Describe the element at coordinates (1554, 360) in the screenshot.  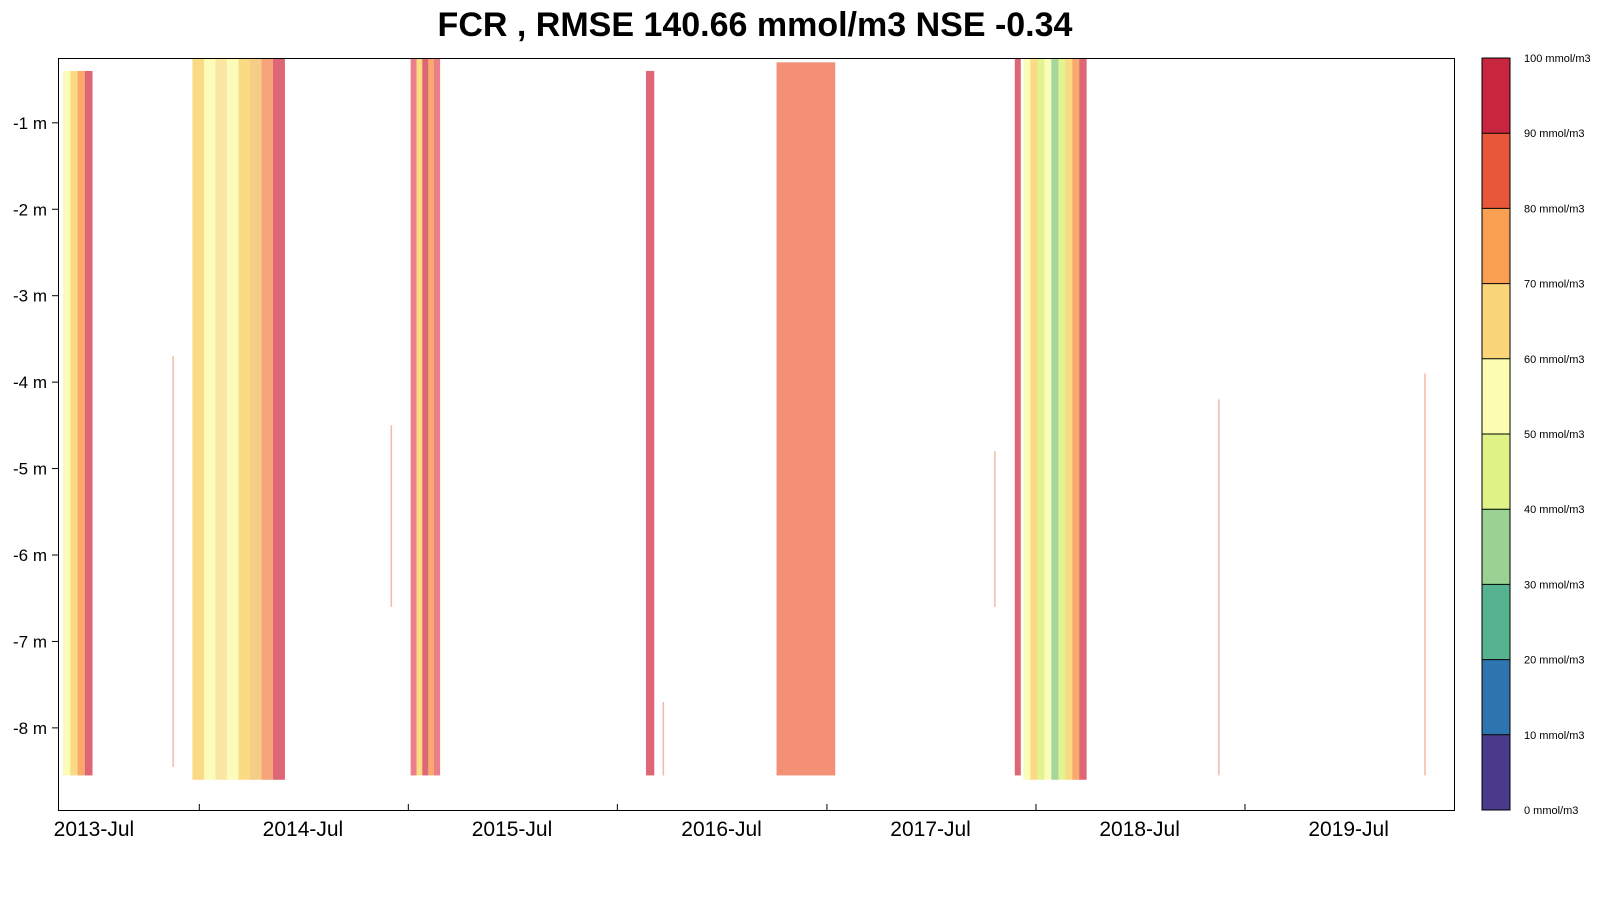
I see `colorbar-tick-label: 60 mmol/m3` at that location.